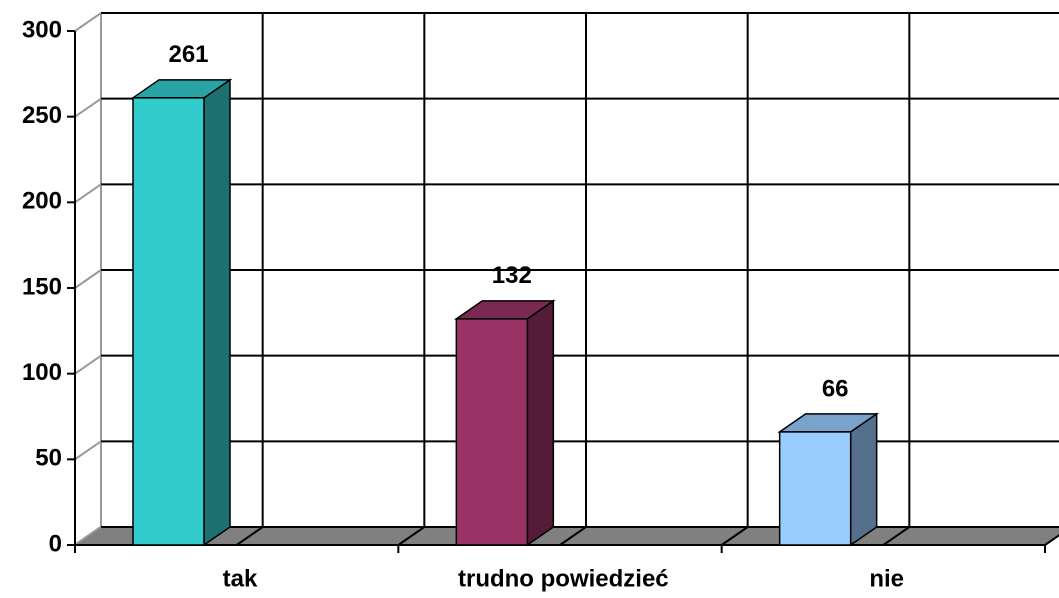 This screenshot has height=598, width=1059. I want to click on value-label: 132, so click(512, 275).